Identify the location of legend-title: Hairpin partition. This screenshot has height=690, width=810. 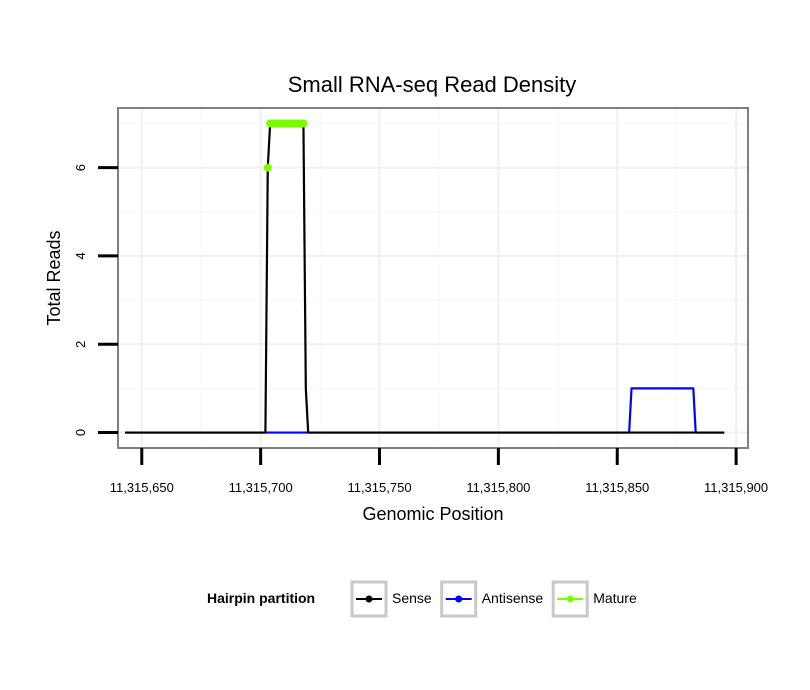
(261, 598).